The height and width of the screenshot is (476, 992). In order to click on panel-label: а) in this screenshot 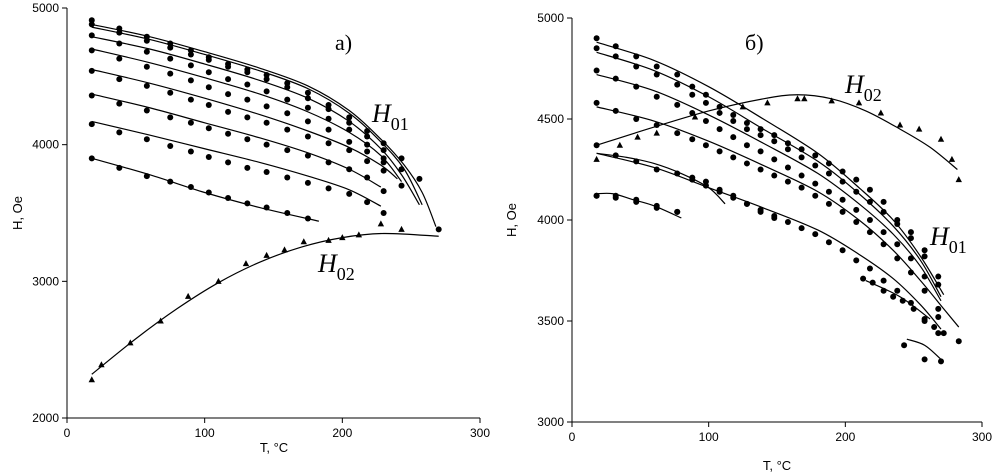, I will do `click(343, 42)`.